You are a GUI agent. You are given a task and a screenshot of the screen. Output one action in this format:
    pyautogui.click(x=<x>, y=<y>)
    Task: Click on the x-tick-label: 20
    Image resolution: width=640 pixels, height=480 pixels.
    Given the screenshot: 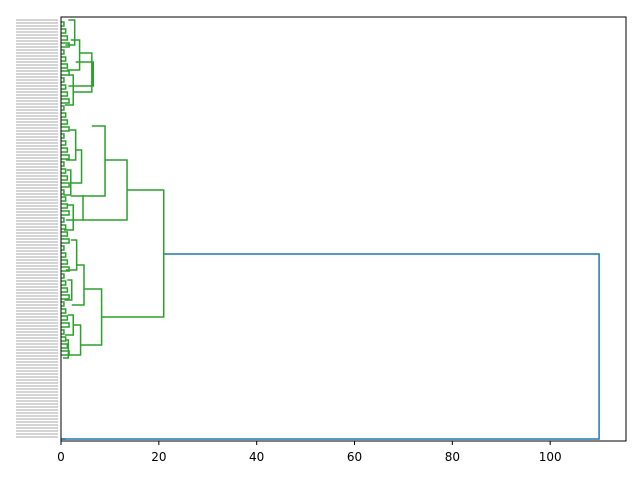 What is the action you would take?
    pyautogui.click(x=158, y=457)
    